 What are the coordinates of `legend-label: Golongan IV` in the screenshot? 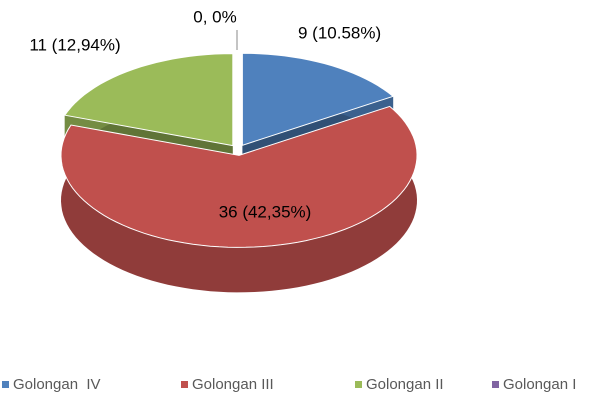 It's located at (57, 384).